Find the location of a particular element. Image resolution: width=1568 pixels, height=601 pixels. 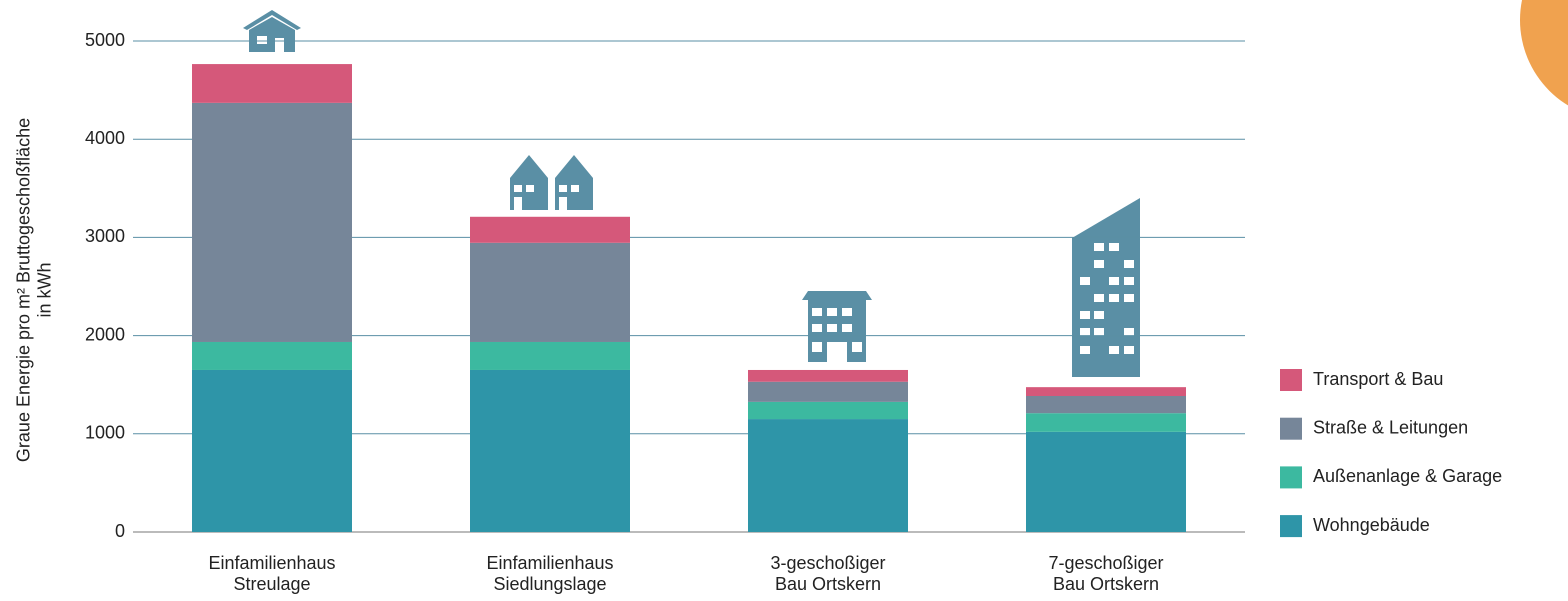

y-tick-label: 2000 is located at coordinates (105, 334).